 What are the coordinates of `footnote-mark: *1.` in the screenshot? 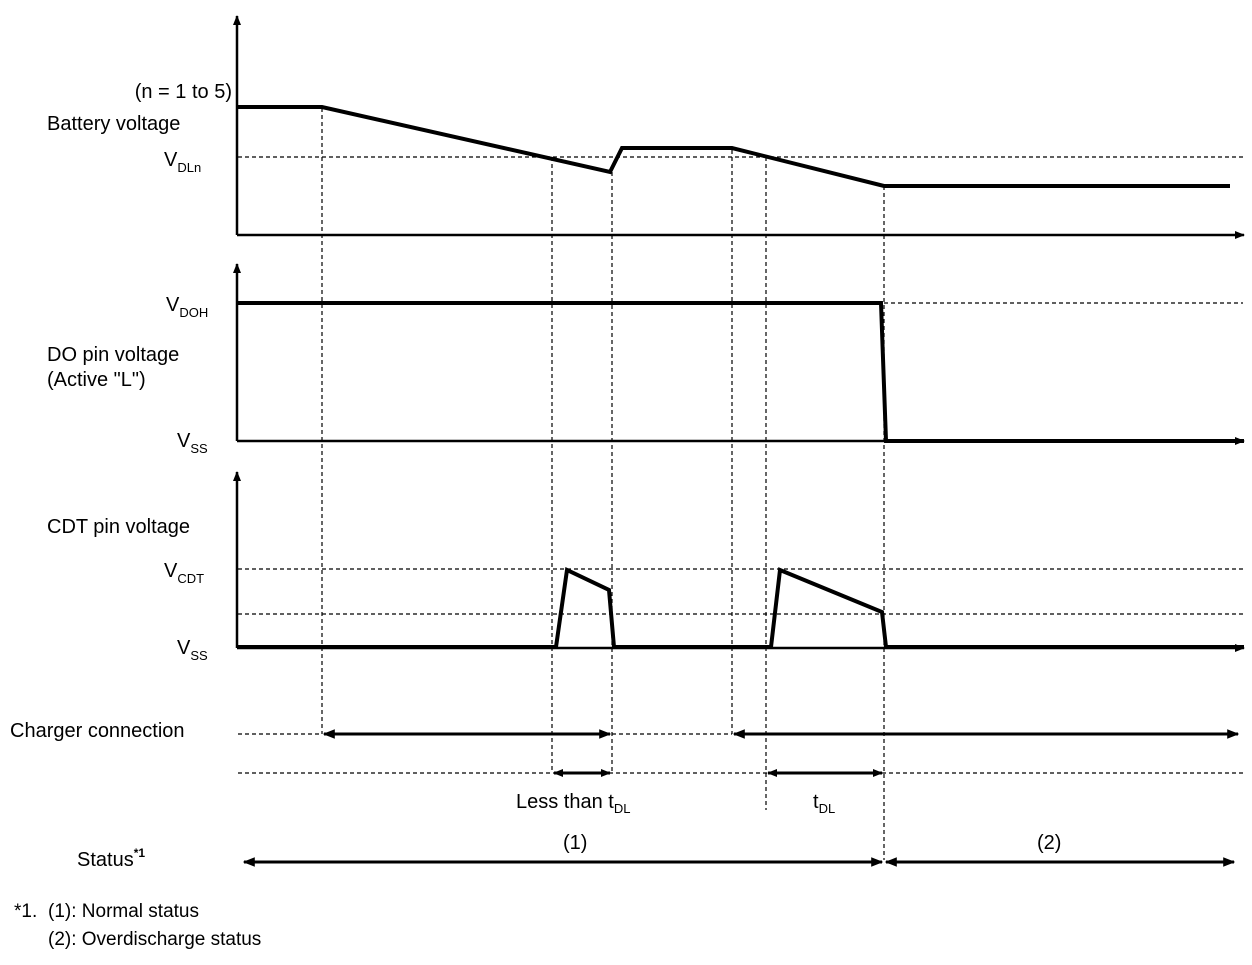 It's located at (26, 911).